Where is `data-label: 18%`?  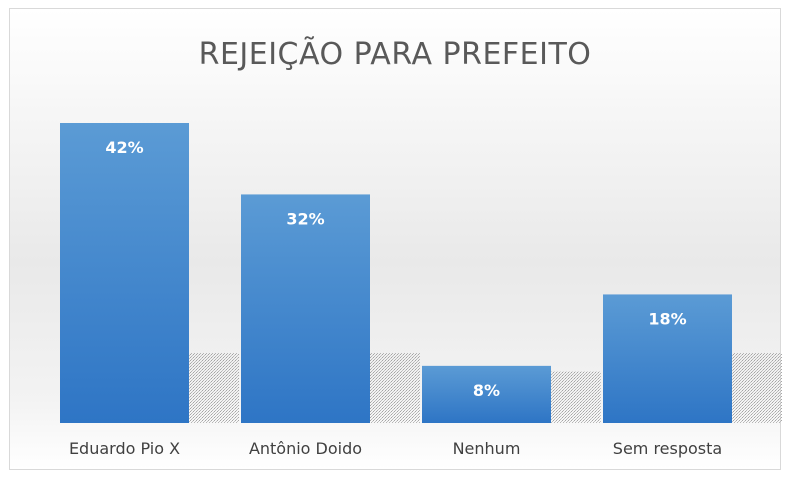 data-label: 18% is located at coordinates (667, 318).